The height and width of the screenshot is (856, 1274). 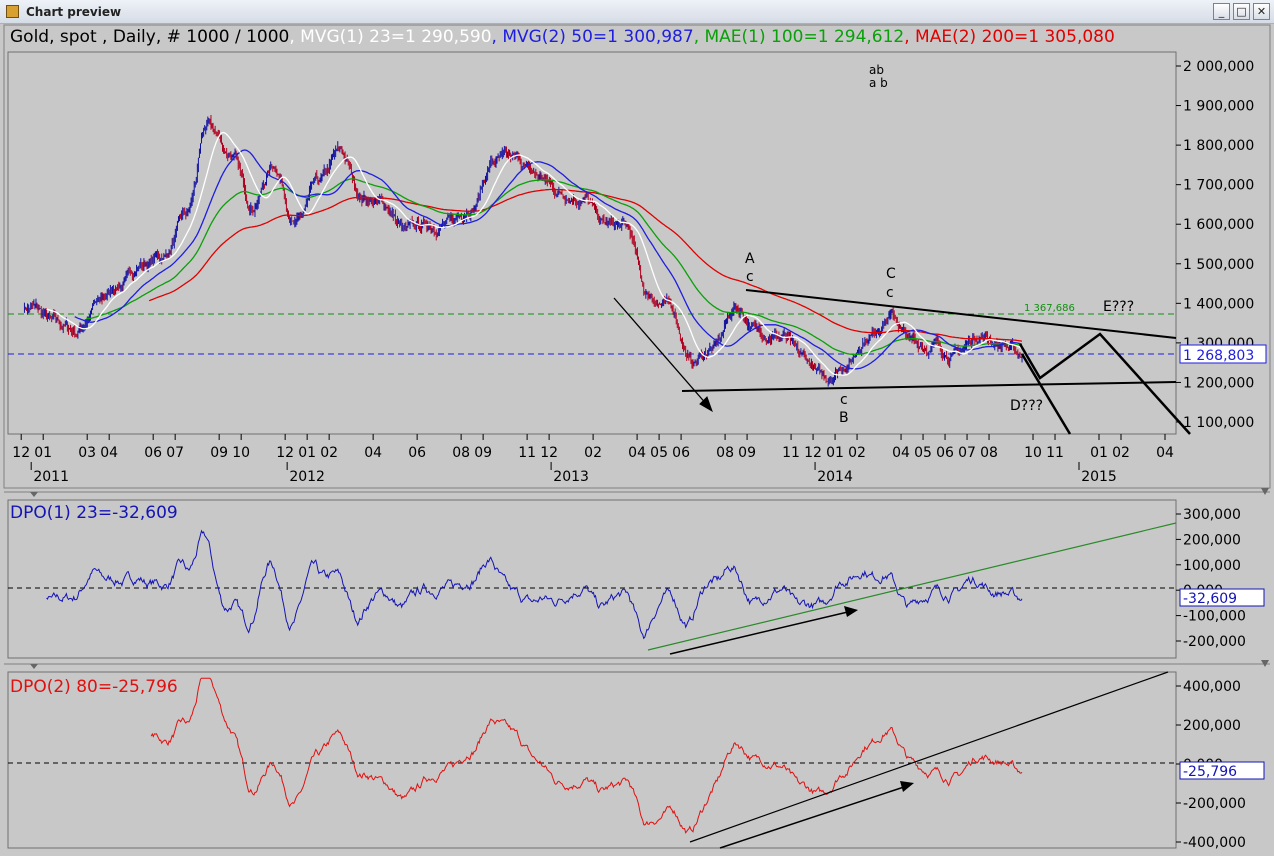 What do you see at coordinates (1212, 540) in the screenshot?
I see `dpo1-tick-label: 200,000` at bounding box center [1212, 540].